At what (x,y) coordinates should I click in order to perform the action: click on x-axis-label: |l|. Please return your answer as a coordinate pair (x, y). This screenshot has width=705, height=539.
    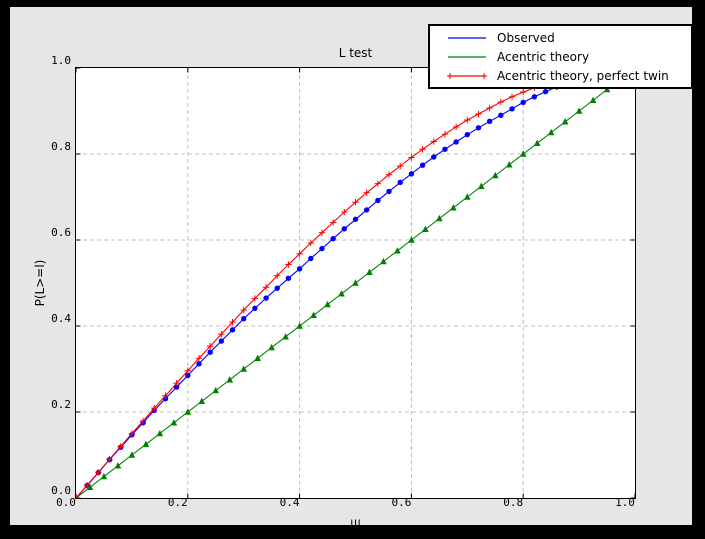
    Looking at the image, I should click on (355, 525).